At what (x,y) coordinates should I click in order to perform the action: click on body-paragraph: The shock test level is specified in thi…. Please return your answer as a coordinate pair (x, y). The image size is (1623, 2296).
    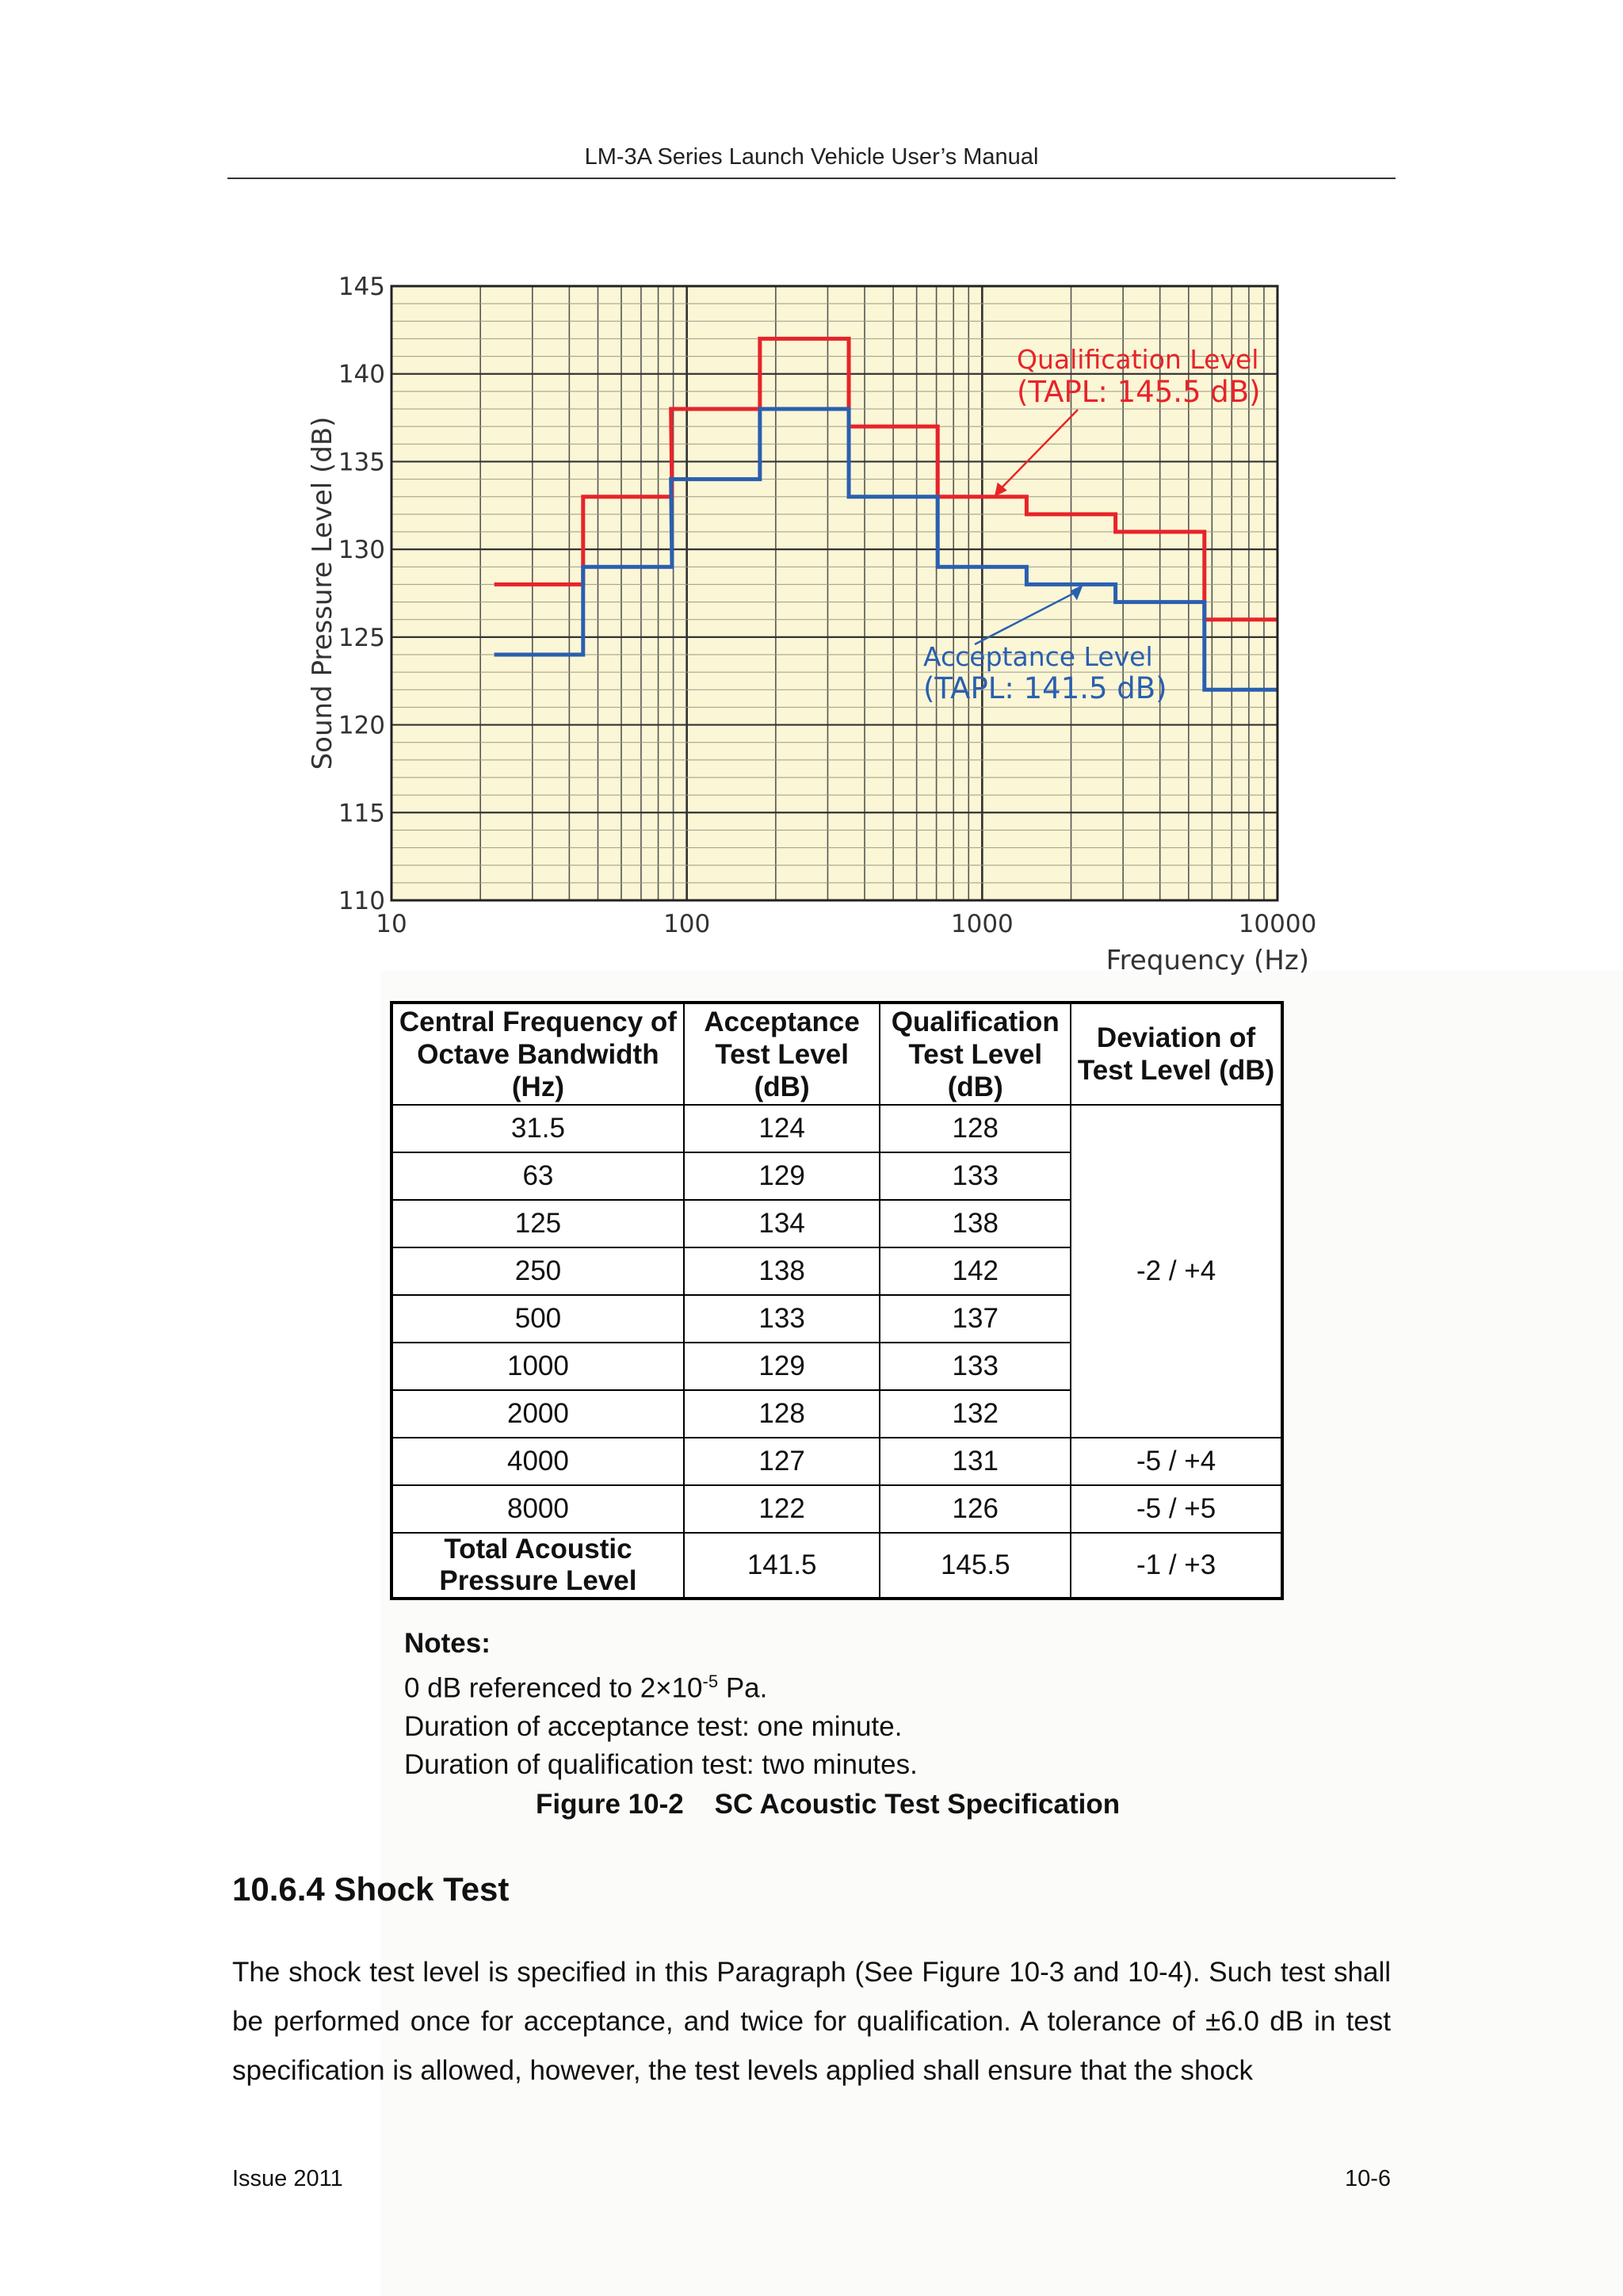
    Looking at the image, I should click on (811, 2021).